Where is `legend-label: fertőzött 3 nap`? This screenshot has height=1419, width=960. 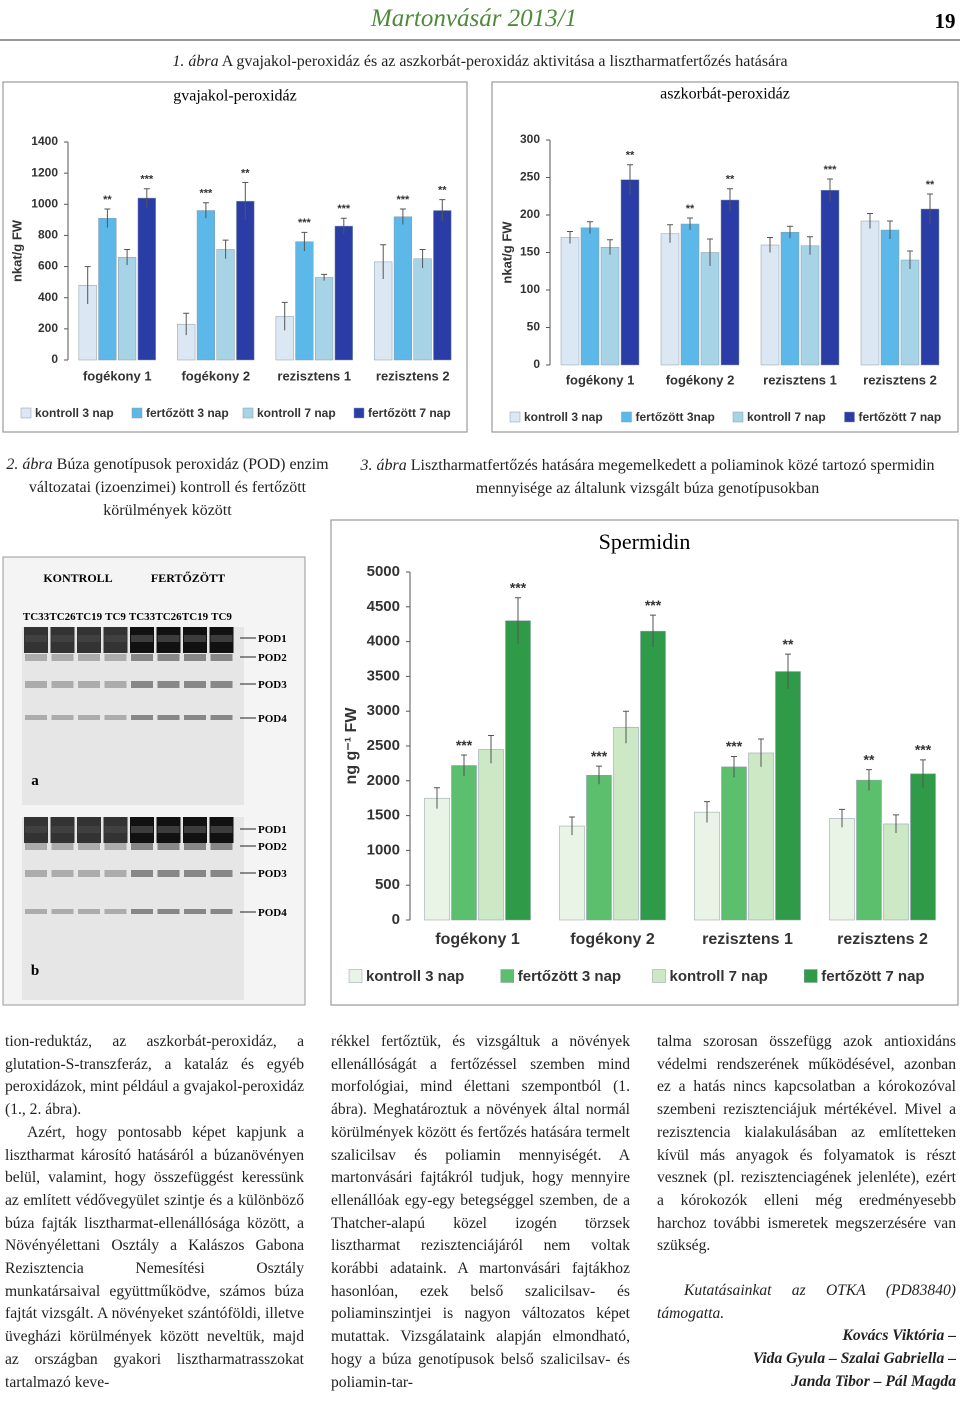 legend-label: fertőzött 3 nap is located at coordinates (187, 413).